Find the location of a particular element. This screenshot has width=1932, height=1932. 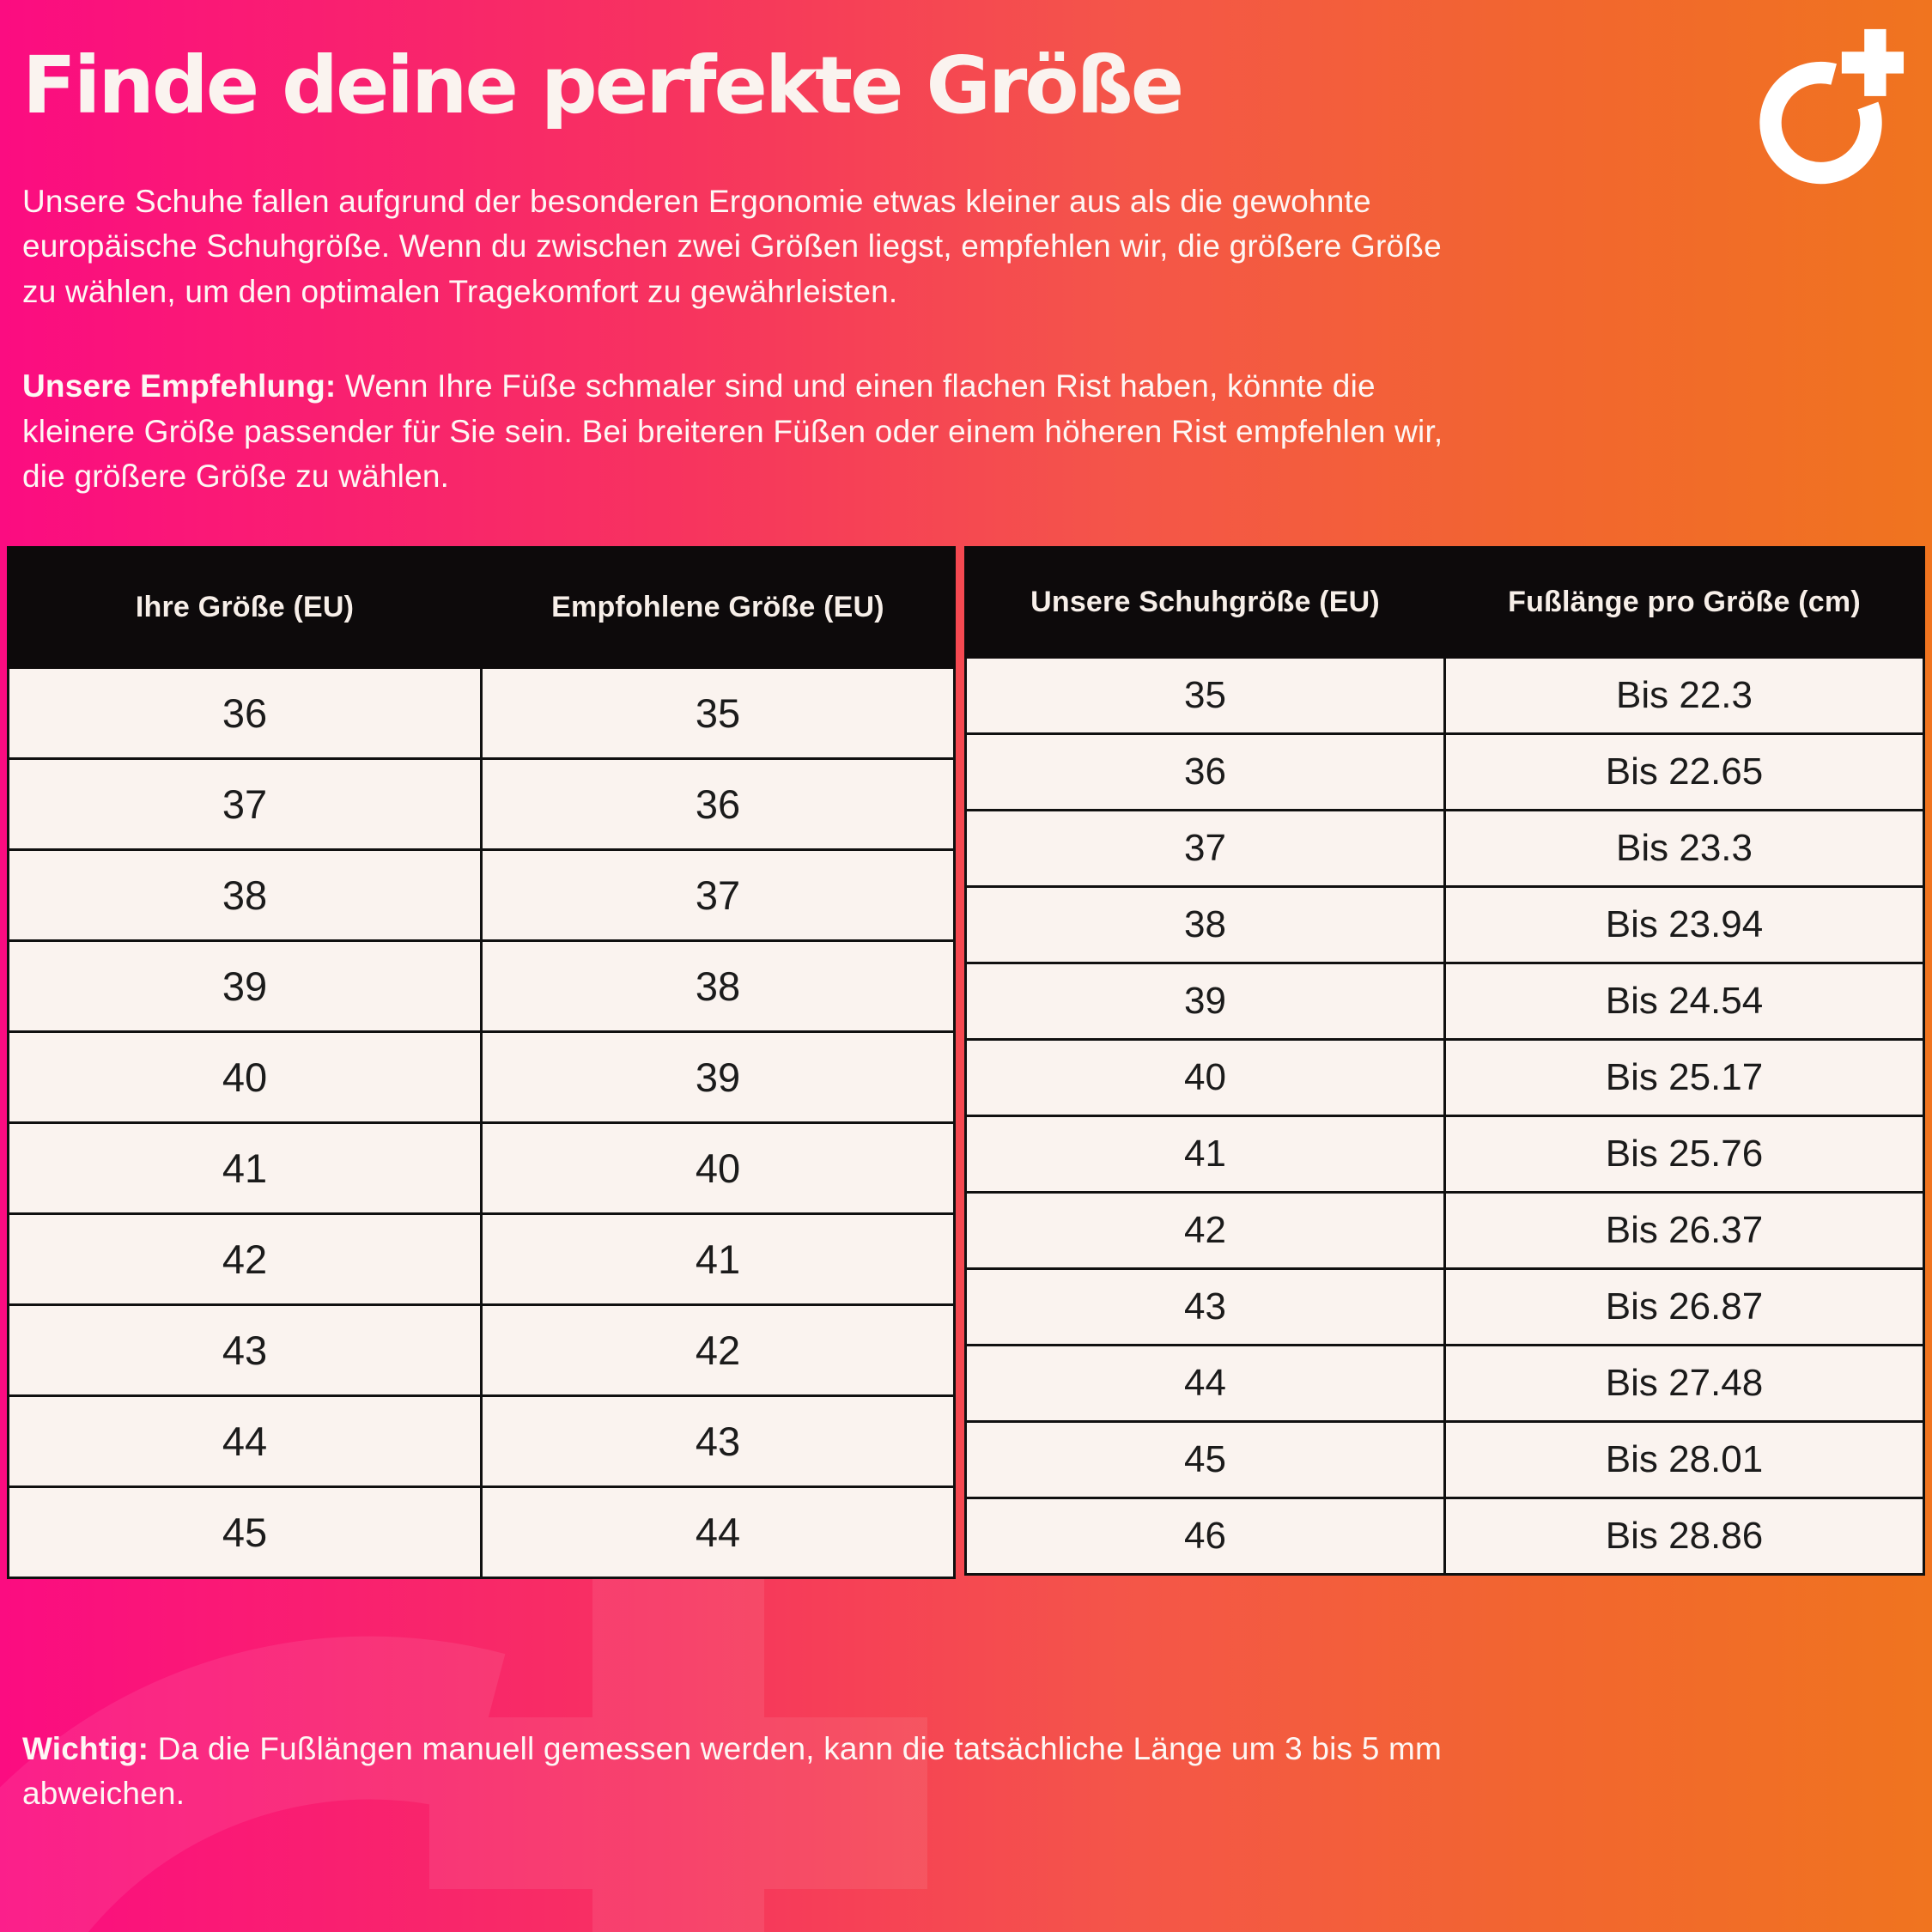

table-cell: Bis 25.76 is located at coordinates (1684, 1154).